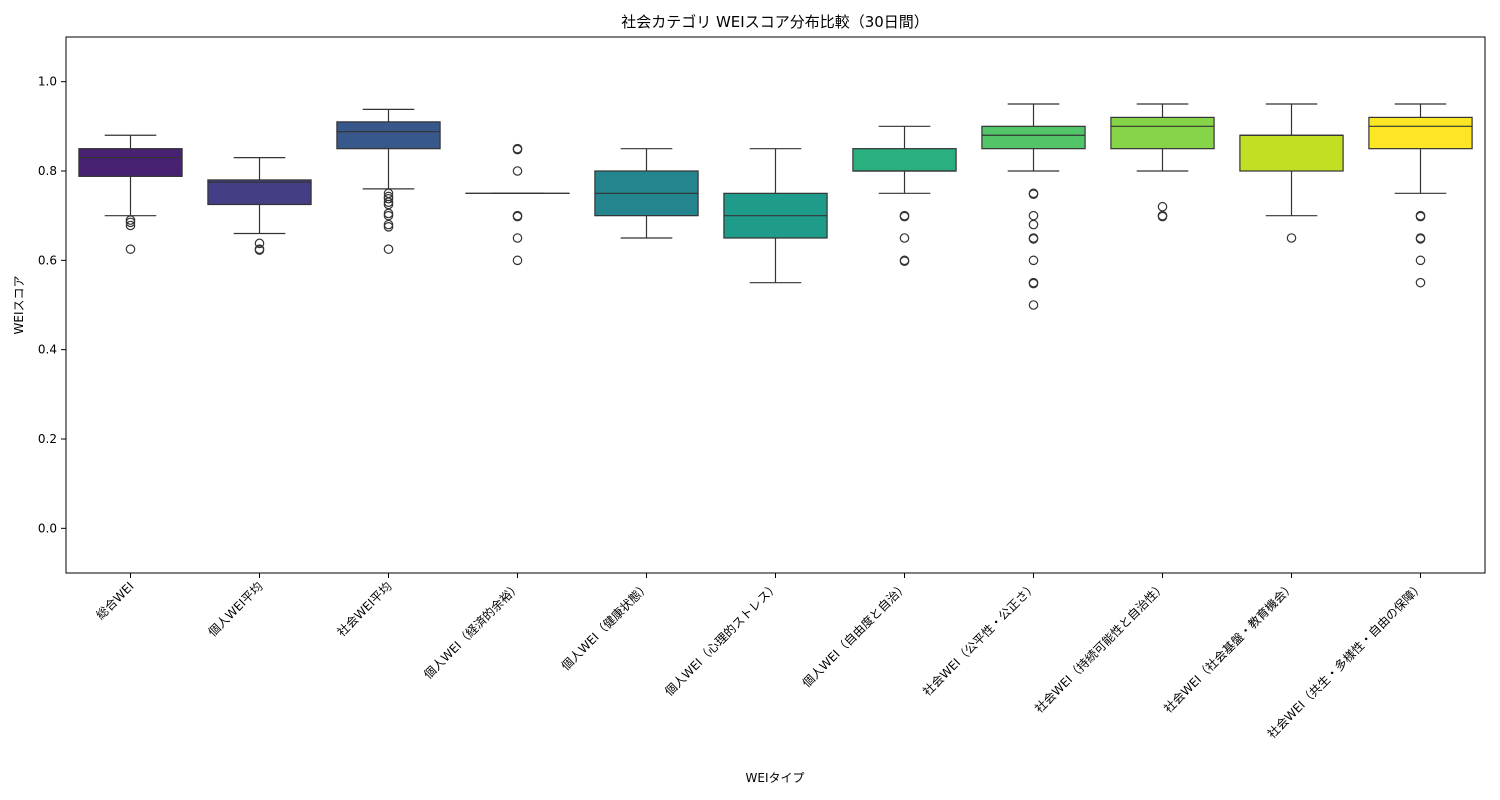 Image resolution: width=1500 pixels, height=800 pixels. I want to click on y-tick-label: 0.8, so click(47, 171).